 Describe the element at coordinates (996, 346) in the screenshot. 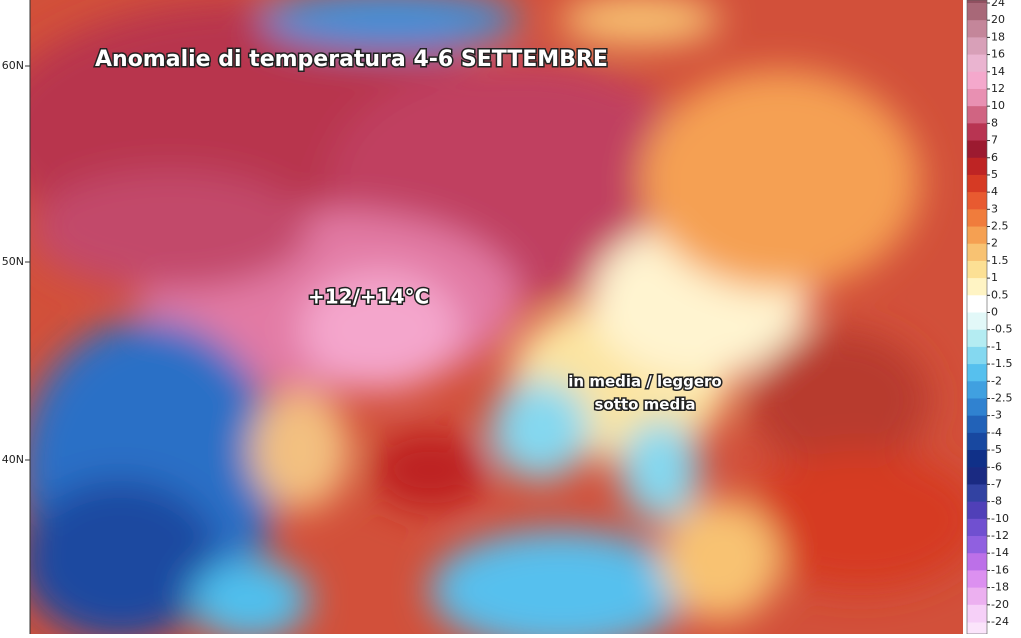

I see `colorbar-label: -1` at that location.